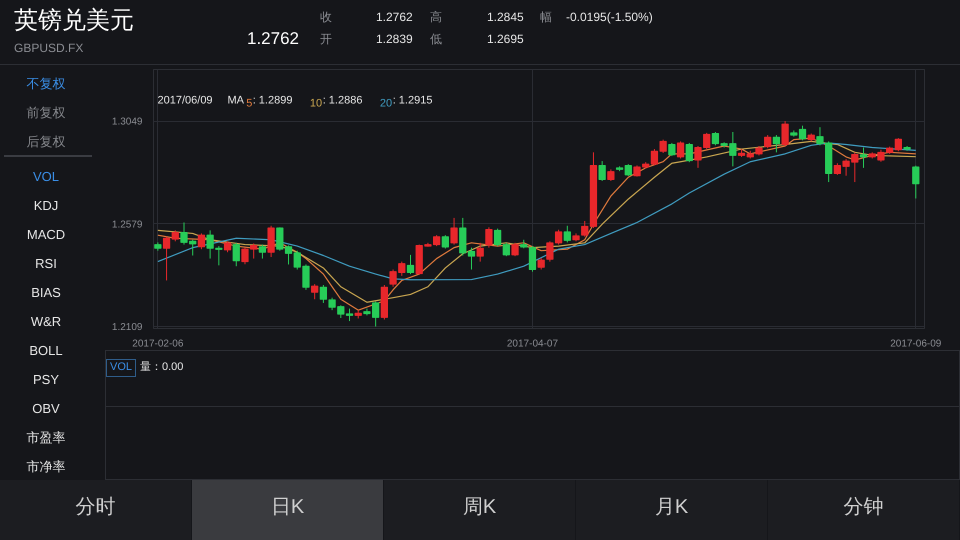 This screenshot has height=540, width=960. Describe the element at coordinates (46, 380) in the screenshot. I see `text: PSY` at that location.